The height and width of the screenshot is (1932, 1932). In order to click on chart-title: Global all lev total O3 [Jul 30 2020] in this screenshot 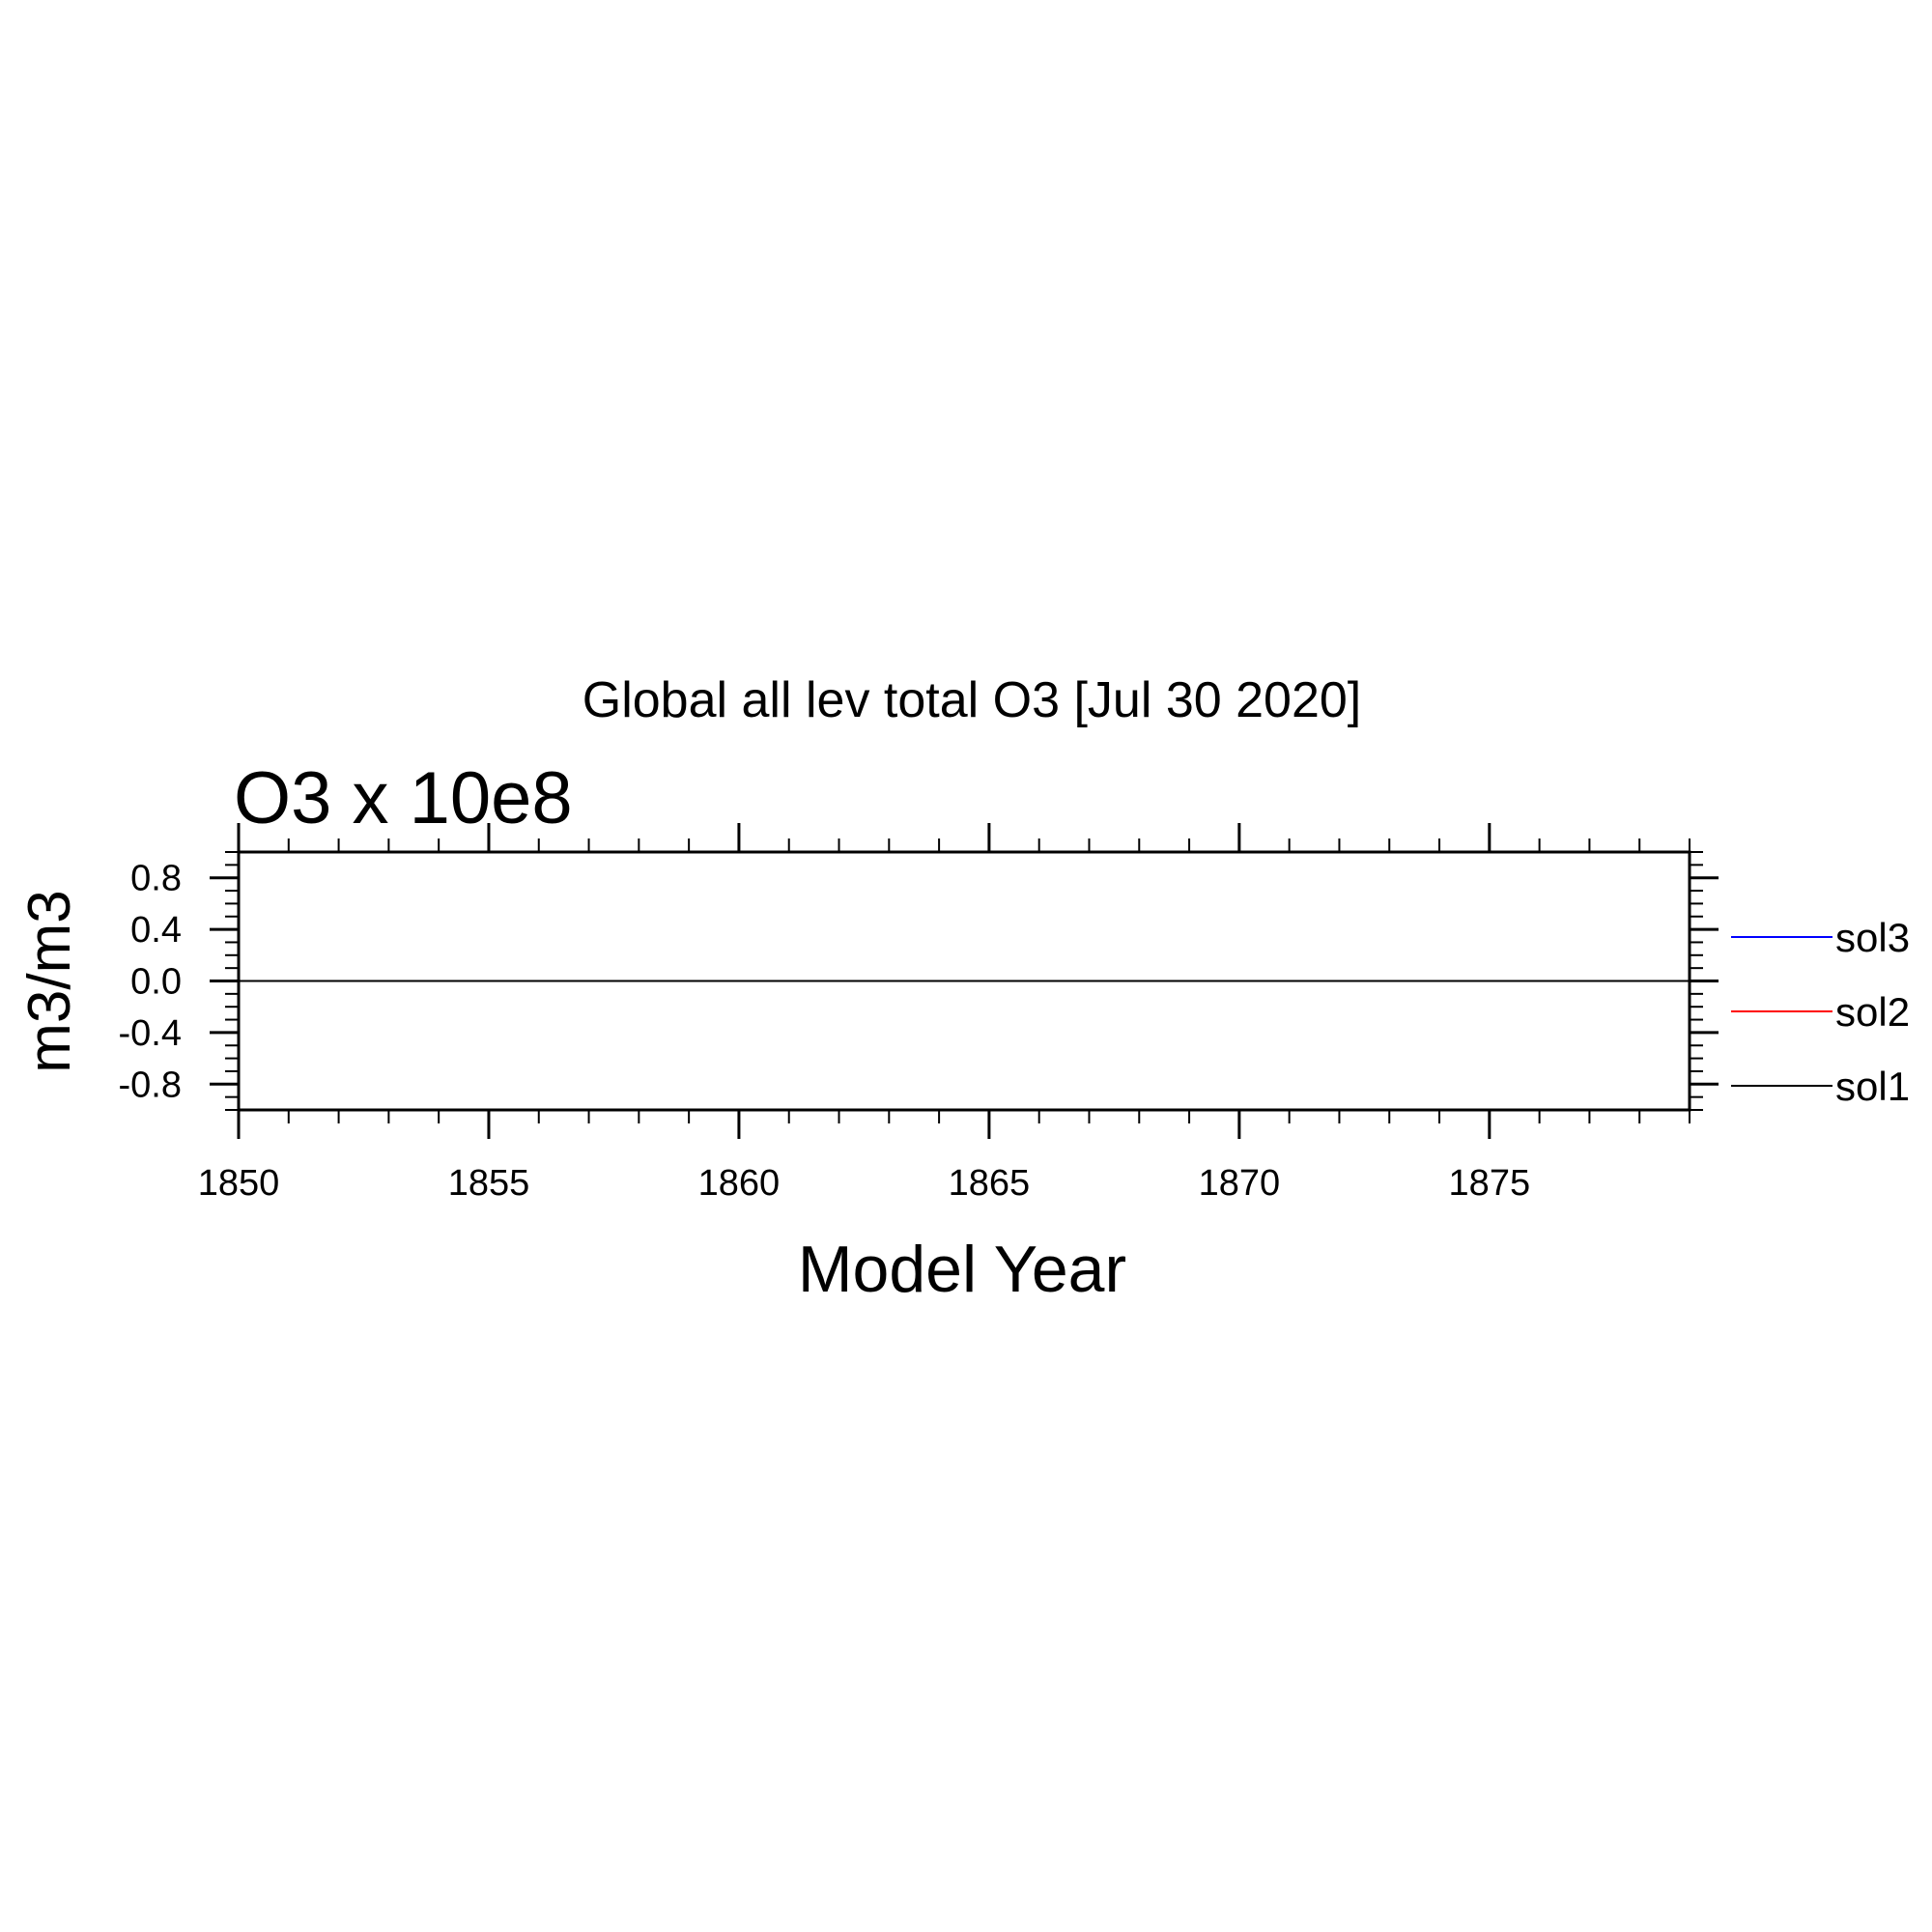, I will do `click(971, 700)`.